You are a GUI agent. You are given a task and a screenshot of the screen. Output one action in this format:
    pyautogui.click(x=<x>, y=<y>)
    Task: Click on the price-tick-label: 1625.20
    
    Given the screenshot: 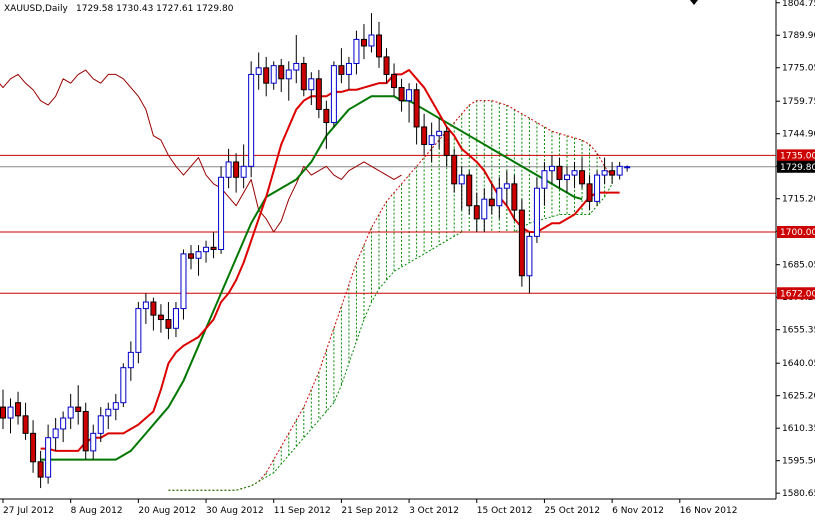 What is the action you would take?
    pyautogui.click(x=798, y=397)
    